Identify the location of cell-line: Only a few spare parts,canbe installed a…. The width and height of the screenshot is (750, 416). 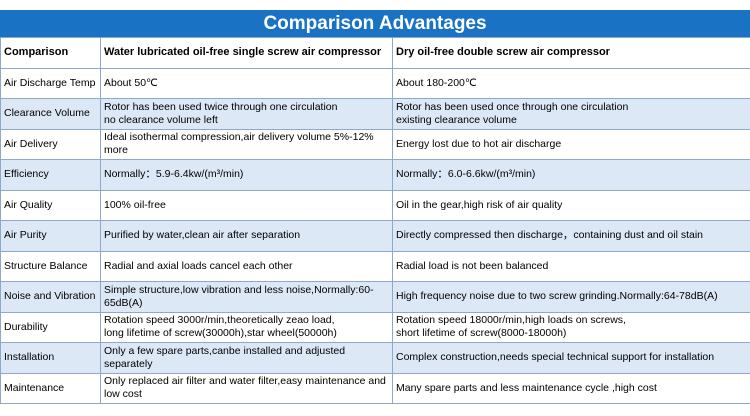
(225, 357).